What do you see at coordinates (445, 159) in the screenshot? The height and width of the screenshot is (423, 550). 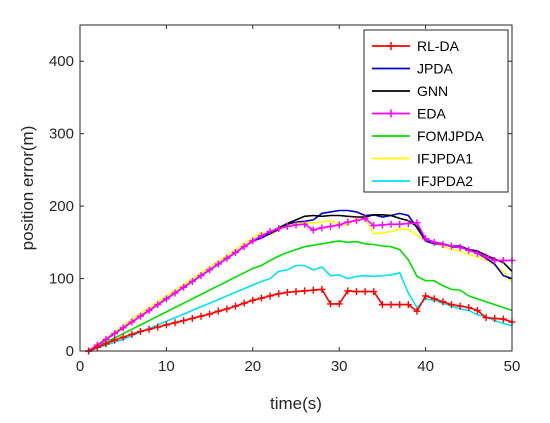 I see `legend-label-ifjpda1: IFJPDA1` at bounding box center [445, 159].